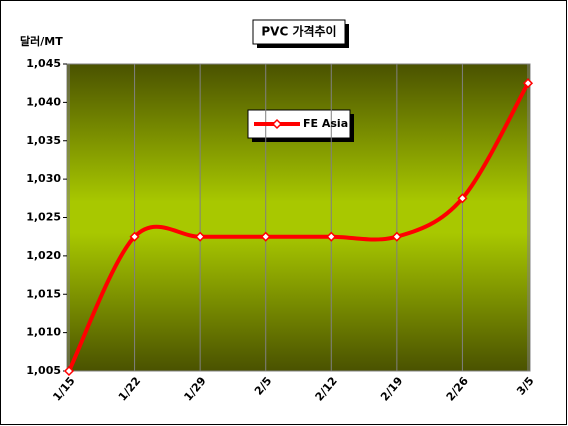  I want to click on y-tick-label: 1,045, so click(43, 63).